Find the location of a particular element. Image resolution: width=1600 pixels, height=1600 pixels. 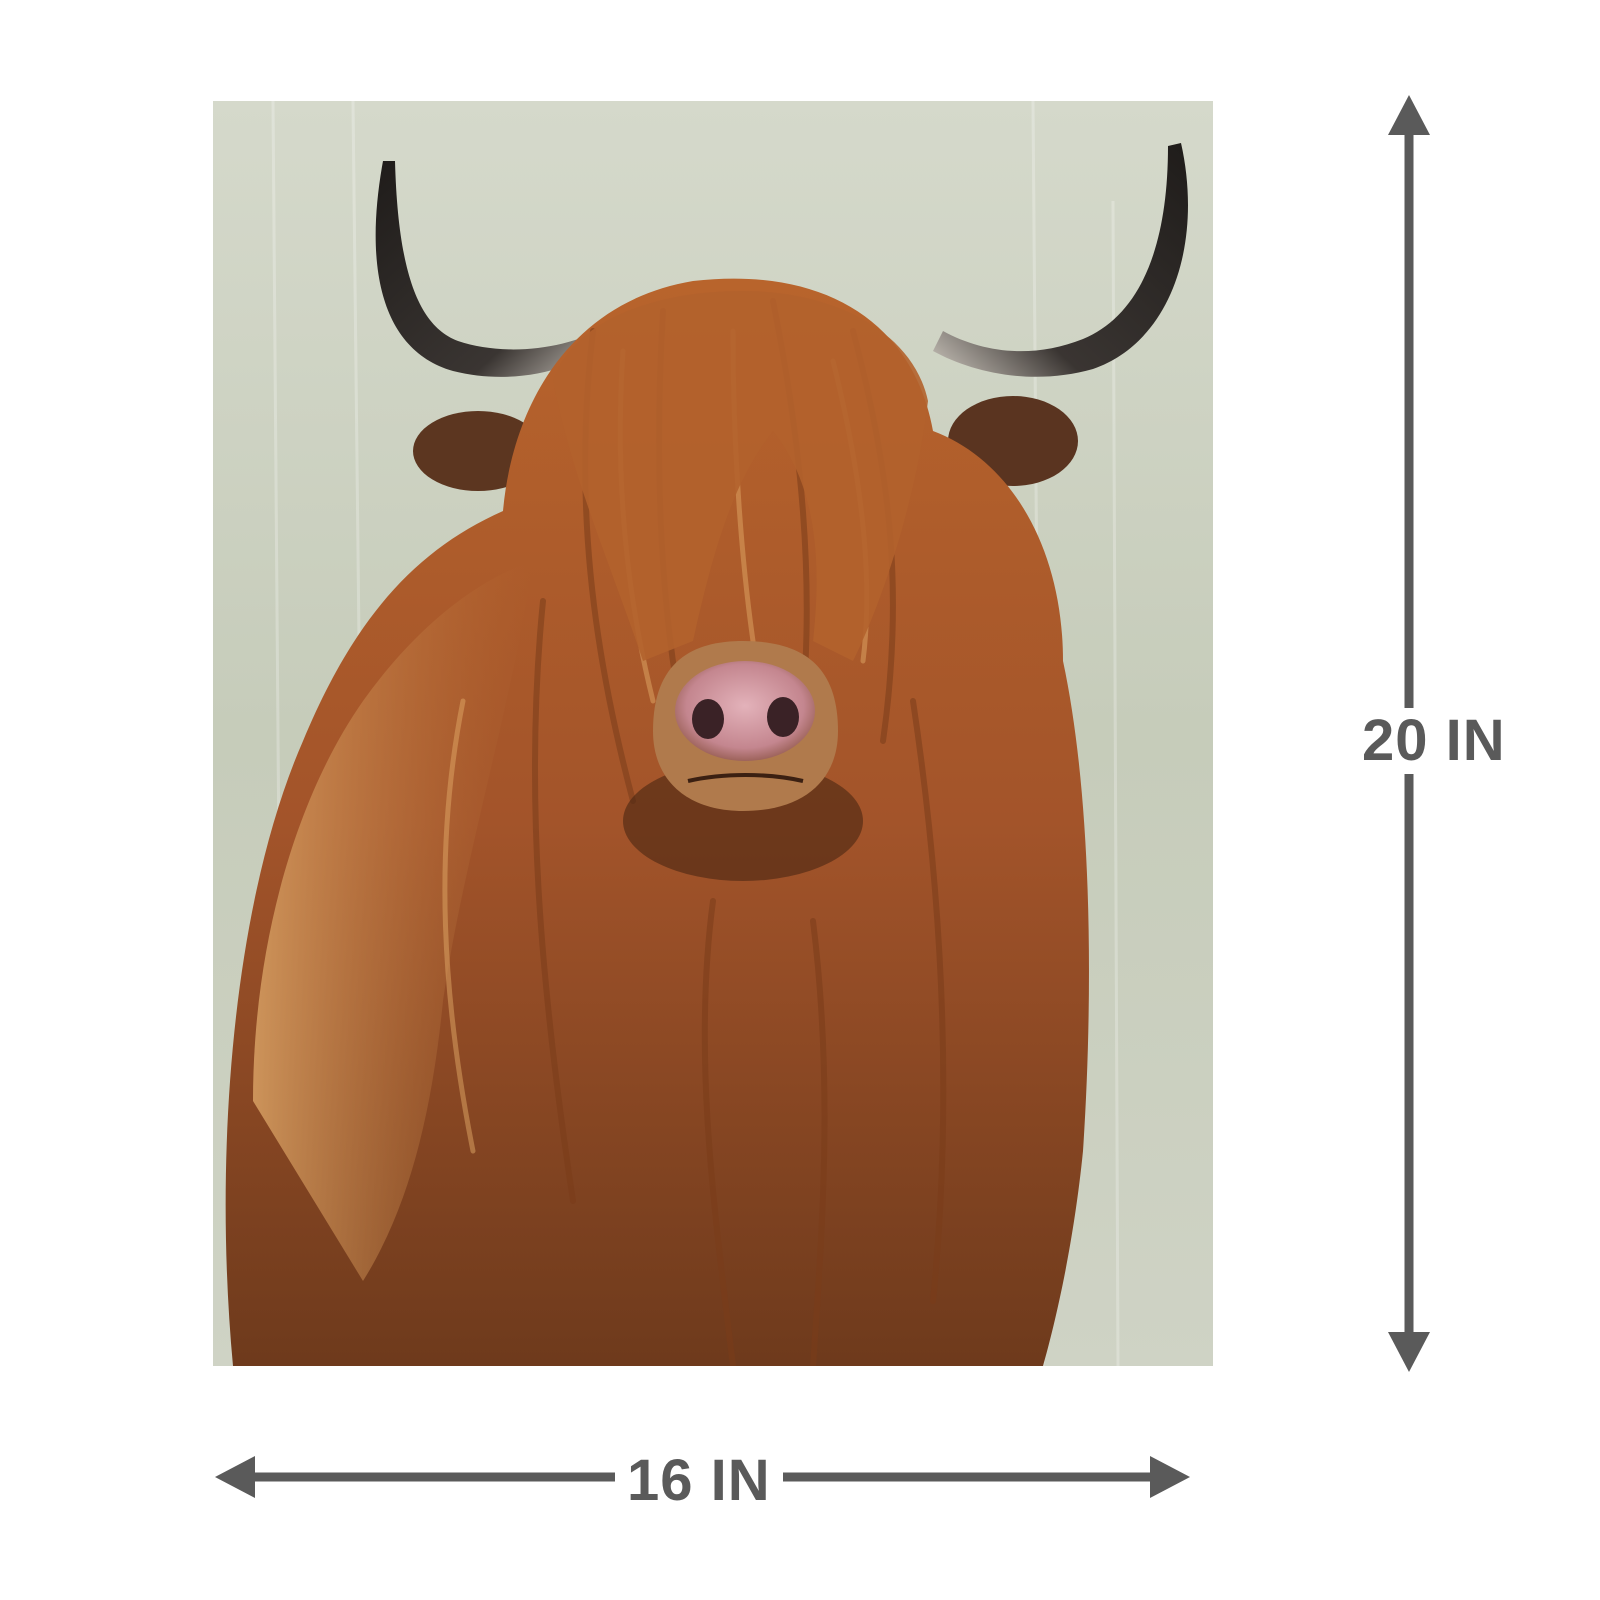

right-nostril is located at coordinates (783, 717).